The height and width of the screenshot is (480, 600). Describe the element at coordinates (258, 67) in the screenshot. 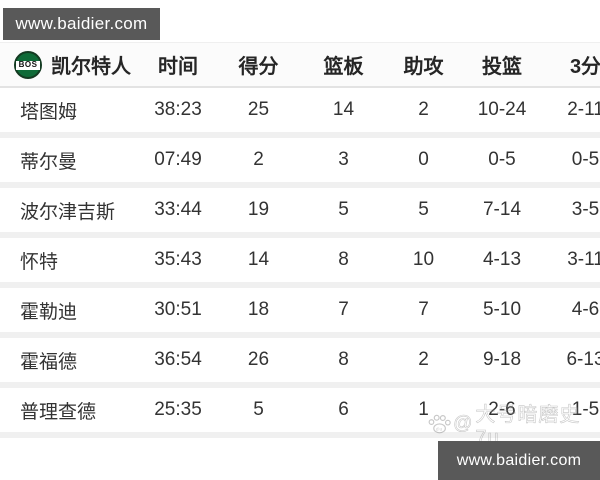

I see `col-header-points: 得分` at that location.